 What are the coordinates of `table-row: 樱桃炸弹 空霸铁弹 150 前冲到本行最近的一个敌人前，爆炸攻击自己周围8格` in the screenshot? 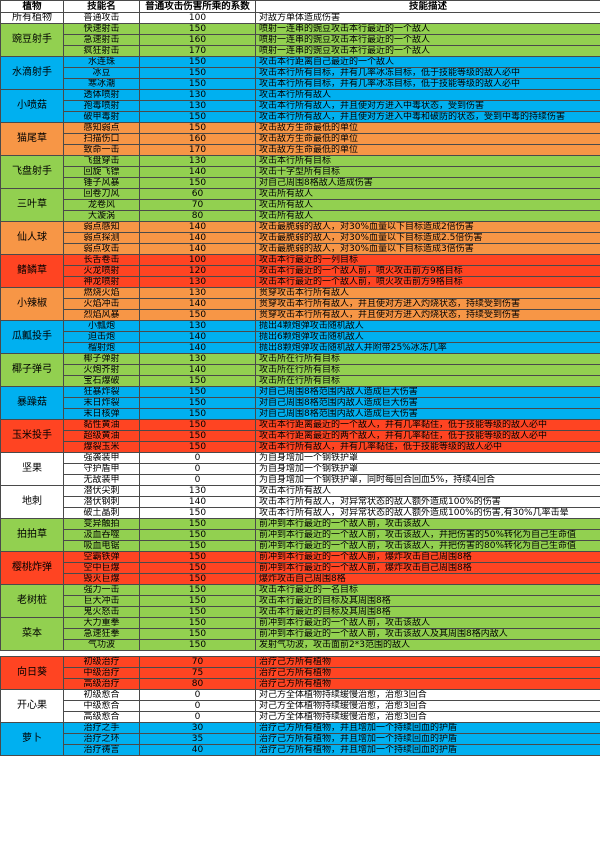 It's located at (300, 568).